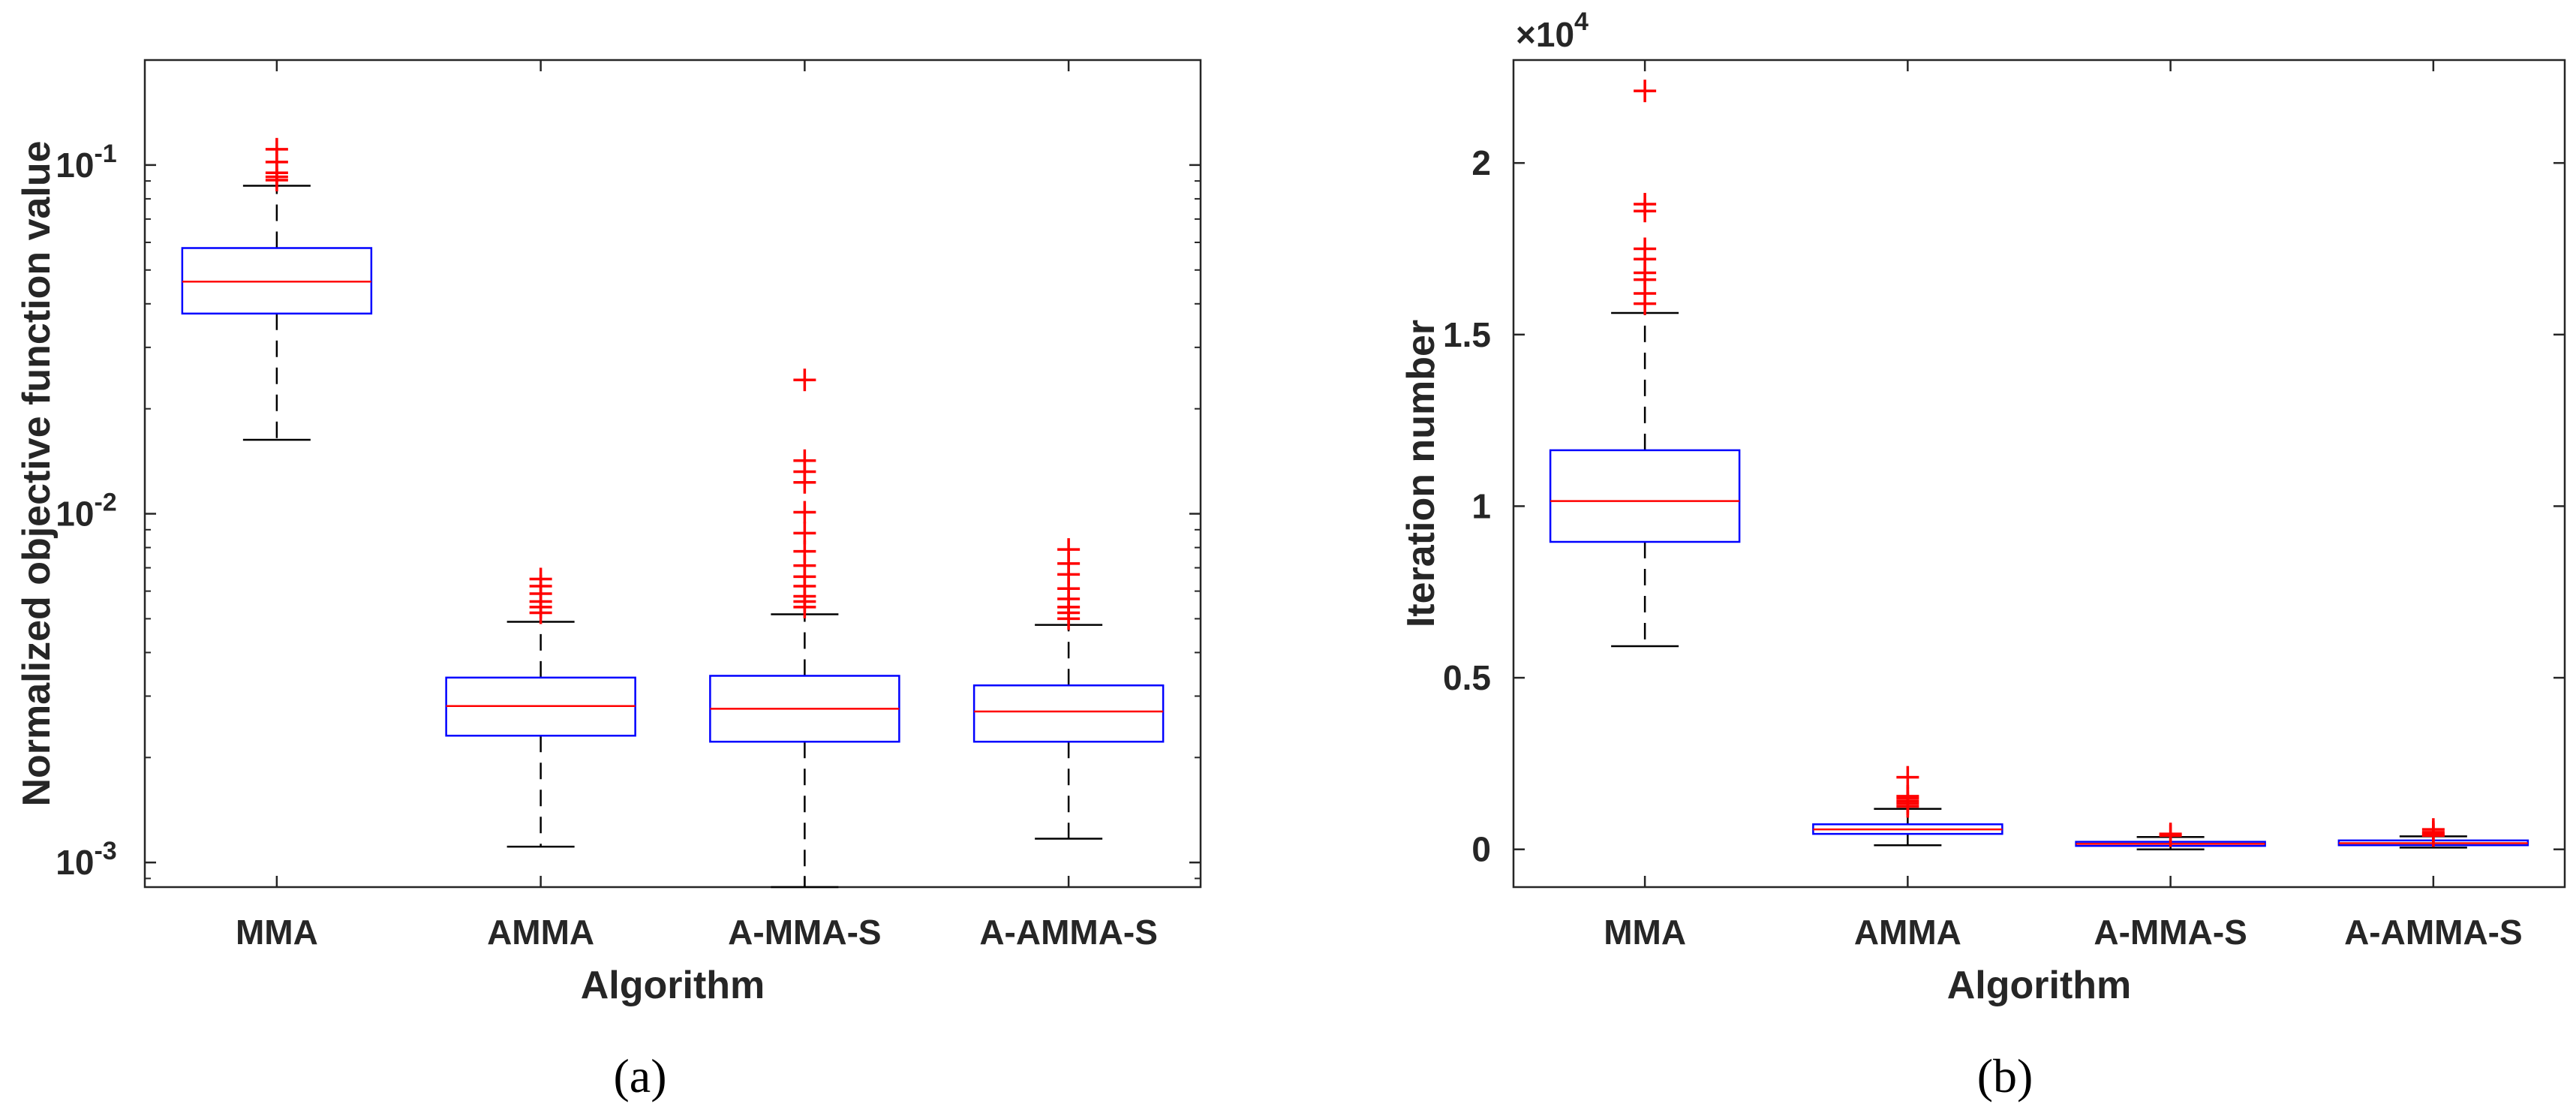 This screenshot has width=2576, height=1113. Describe the element at coordinates (1481, 505) in the screenshot. I see `y-tick-label: 1` at that location.